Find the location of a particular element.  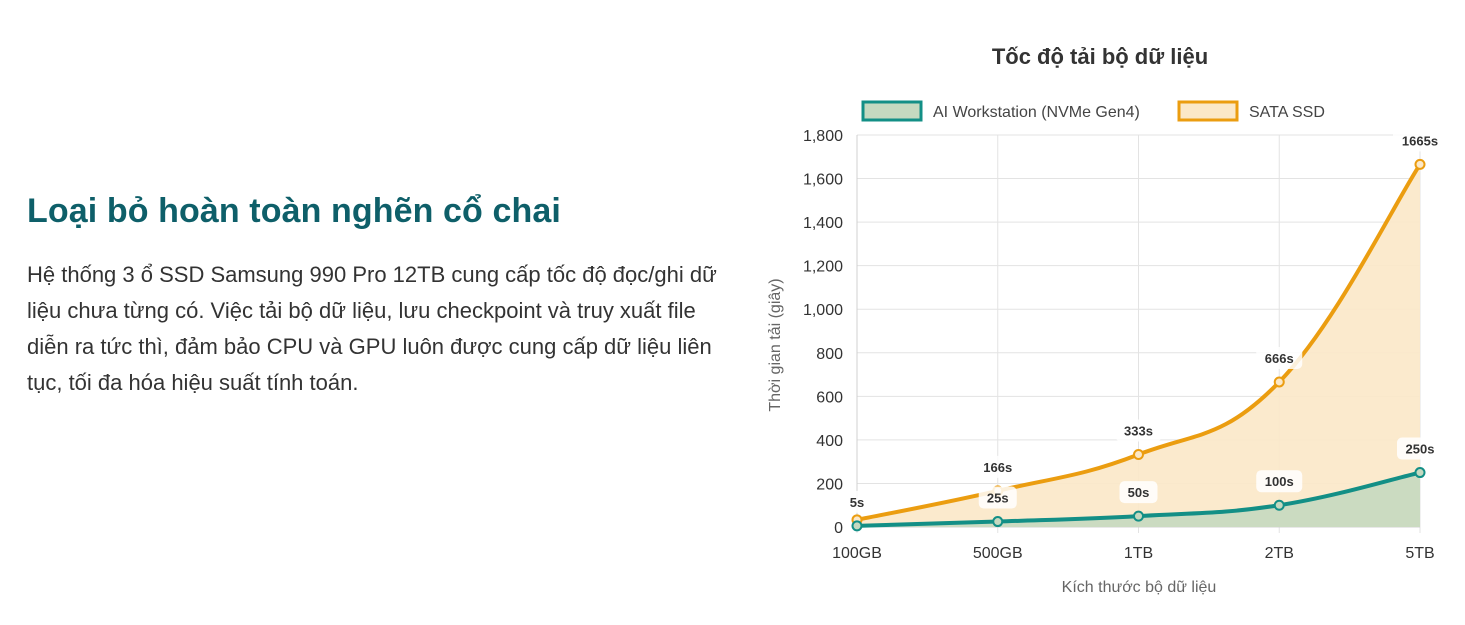

data-label: 50s is located at coordinates (1139, 492).